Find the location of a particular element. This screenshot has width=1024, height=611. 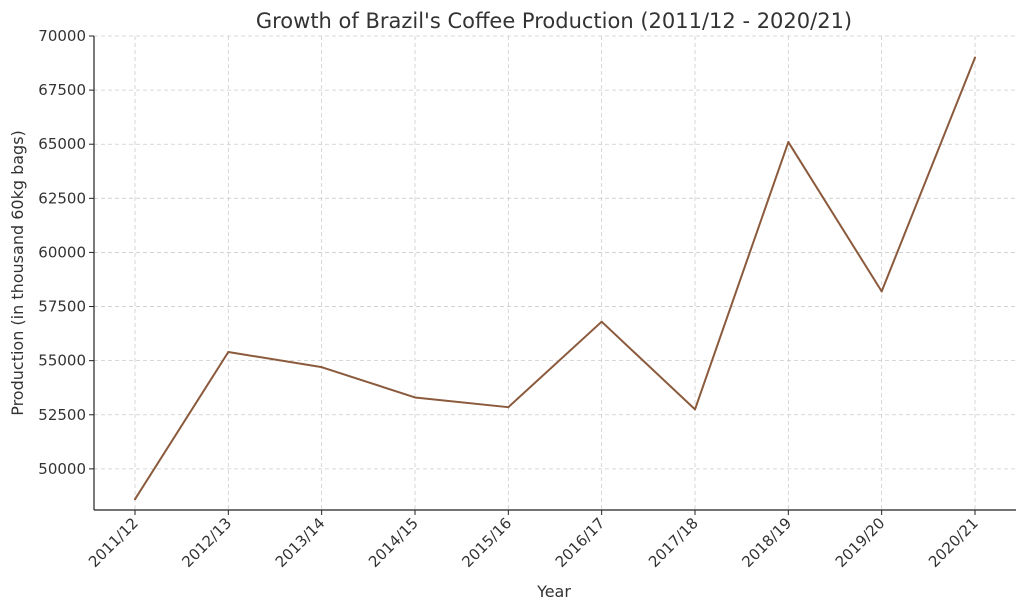

y-tick-label: 67500 is located at coordinates (62, 90).